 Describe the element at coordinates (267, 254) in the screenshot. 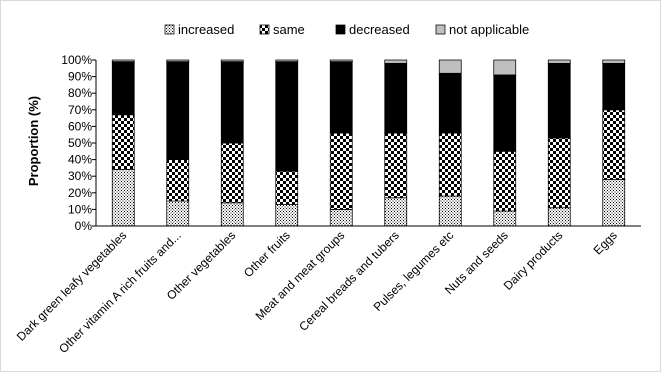

I see `x-tick-label: Other fruits` at that location.